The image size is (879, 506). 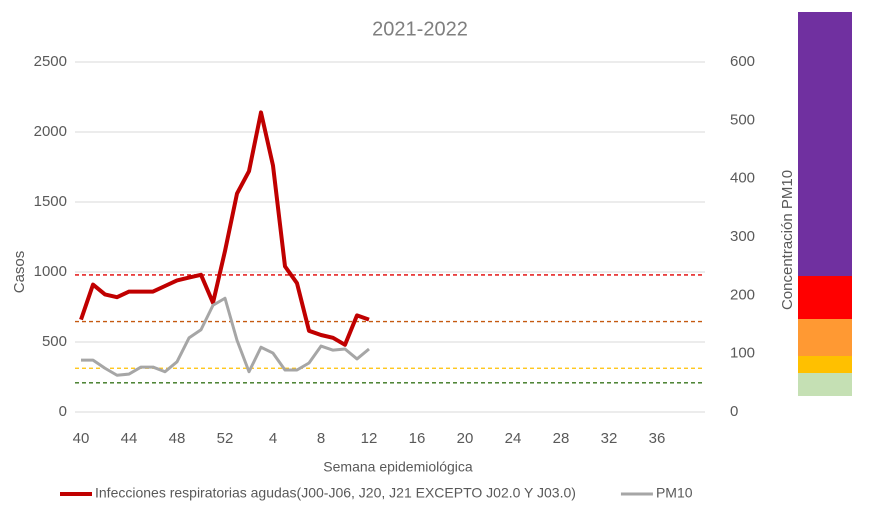 What do you see at coordinates (742, 61) in the screenshot?
I see `y2-tick-label: 600` at bounding box center [742, 61].